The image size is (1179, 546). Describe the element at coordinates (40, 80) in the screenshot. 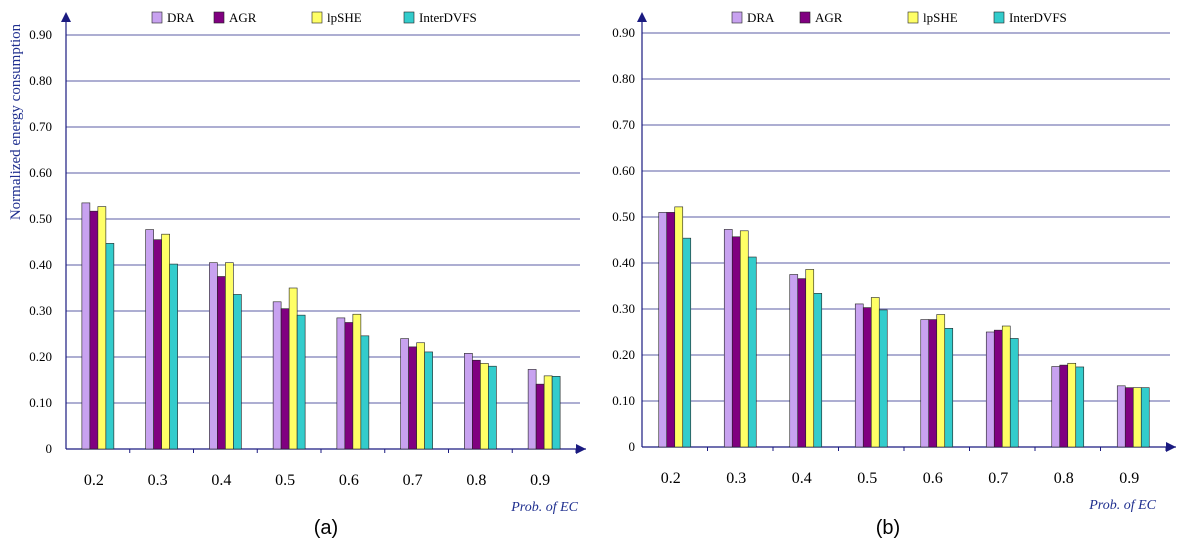

I see `y-tick-label: 0.80` at that location.